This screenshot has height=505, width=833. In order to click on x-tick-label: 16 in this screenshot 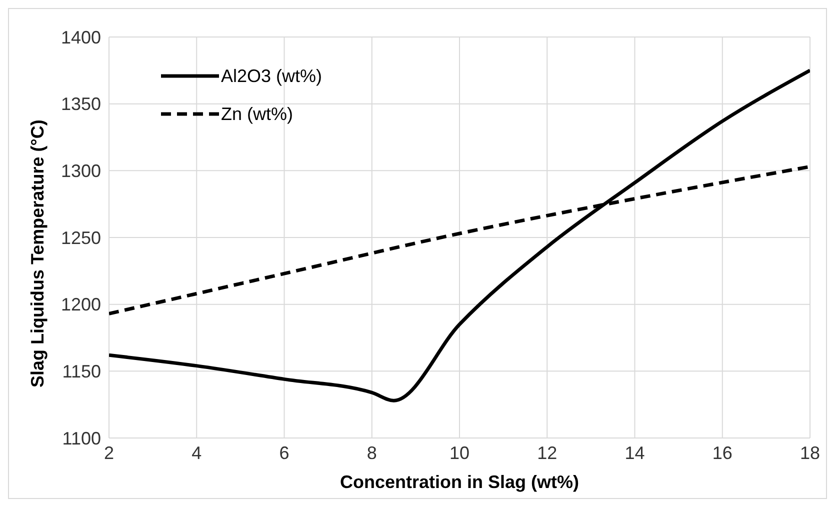, I will do `click(722, 452)`.